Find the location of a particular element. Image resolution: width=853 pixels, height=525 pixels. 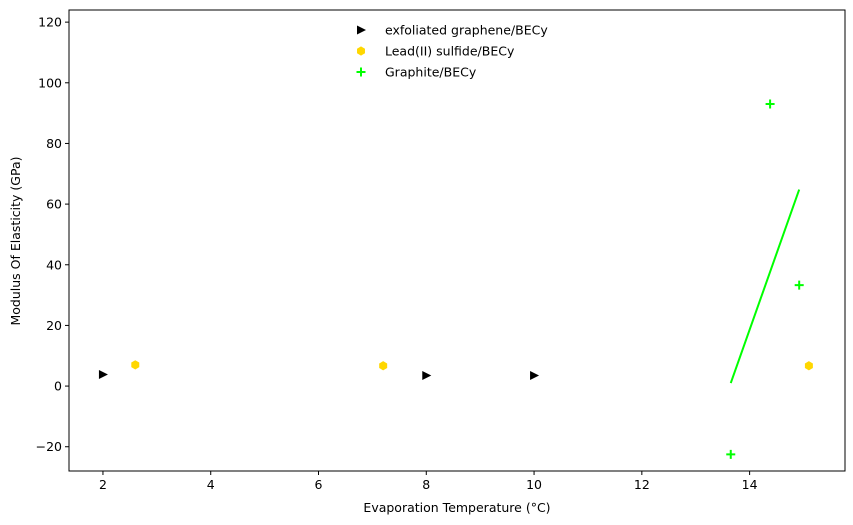

x-tick-label: 6 is located at coordinates (319, 484).